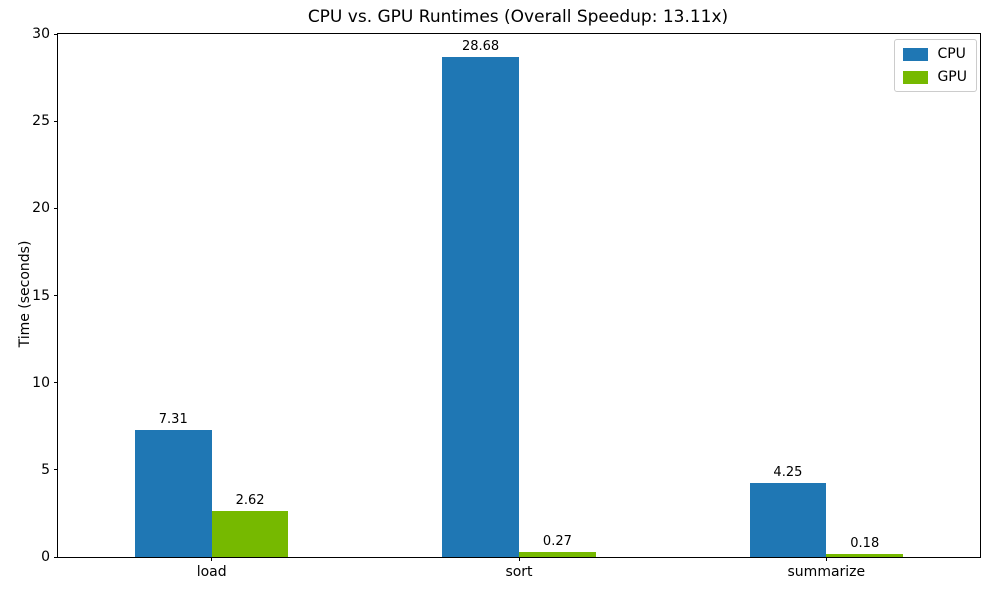 The height and width of the screenshot is (589, 989). Describe the element at coordinates (916, 77) in the screenshot. I see `legend-swatch-gpu` at that location.